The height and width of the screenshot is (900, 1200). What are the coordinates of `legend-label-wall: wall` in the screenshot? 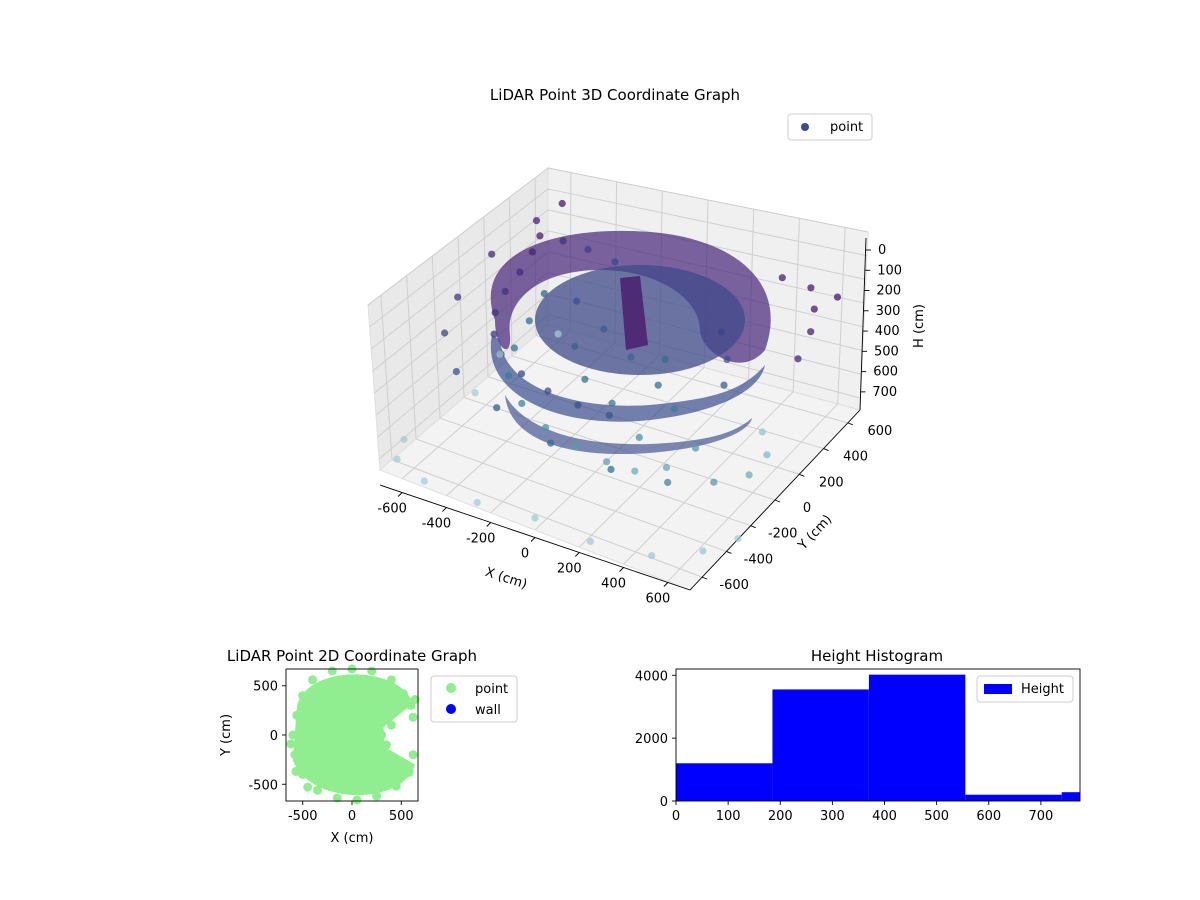 It's located at (488, 710).